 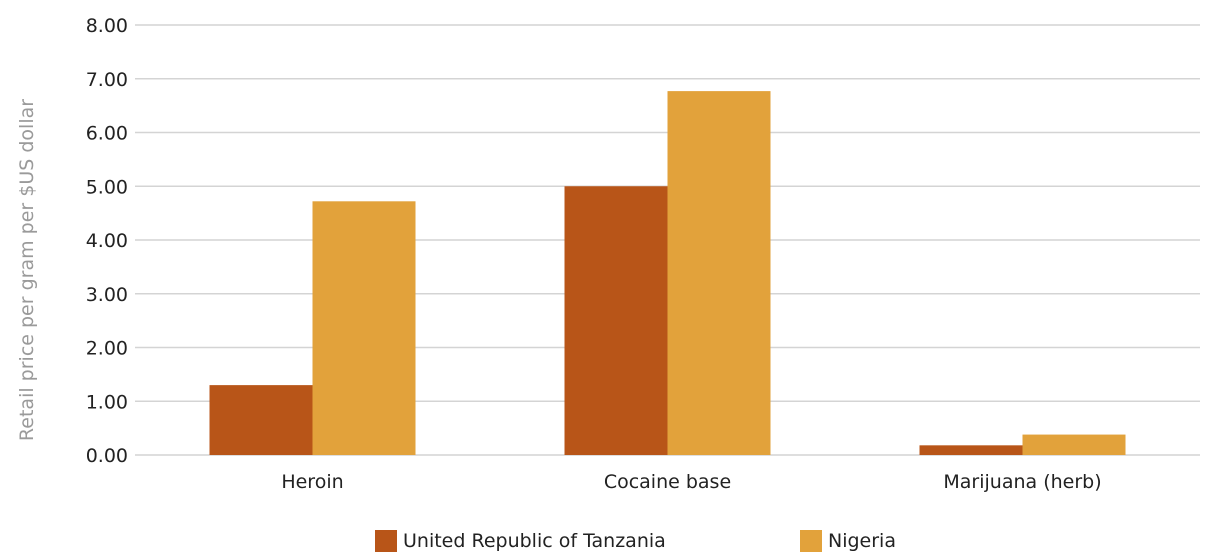 I want to click on legend-label-tanzania: United Republic of Tanzania, so click(x=534, y=541).